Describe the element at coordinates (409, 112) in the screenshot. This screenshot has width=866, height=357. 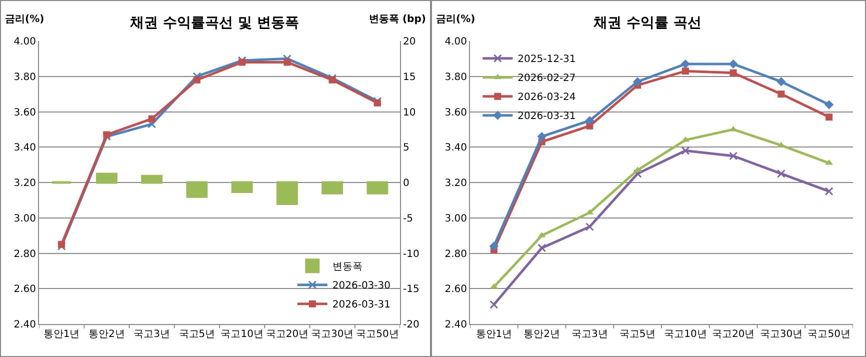
I see `y2-tick-label: 10` at that location.